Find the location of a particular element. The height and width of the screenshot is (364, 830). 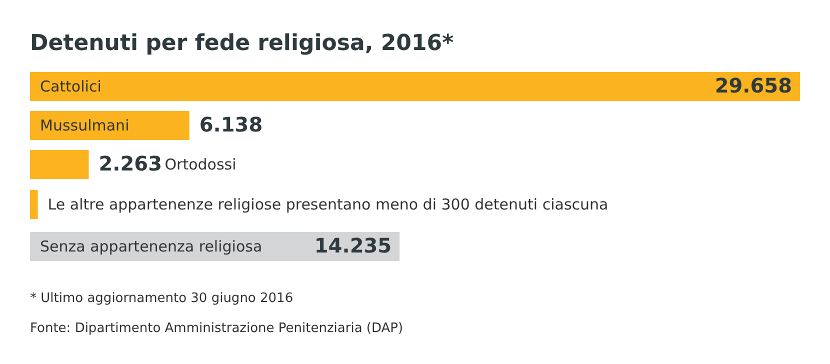

data-label: 14.235 is located at coordinates (353, 246).